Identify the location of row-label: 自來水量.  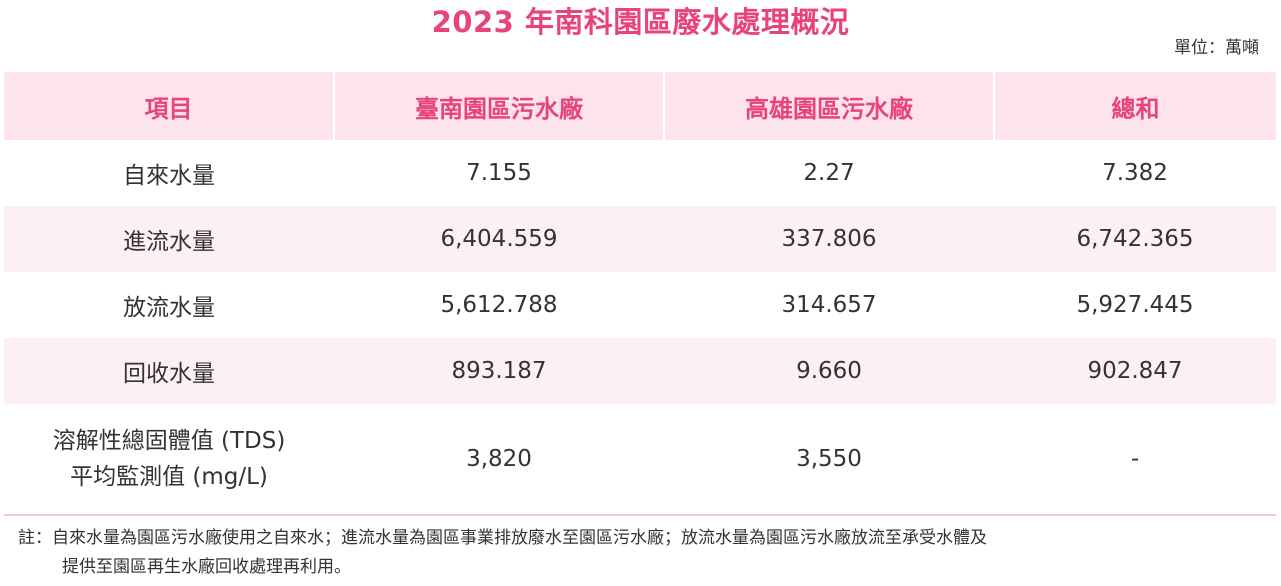
(169, 173).